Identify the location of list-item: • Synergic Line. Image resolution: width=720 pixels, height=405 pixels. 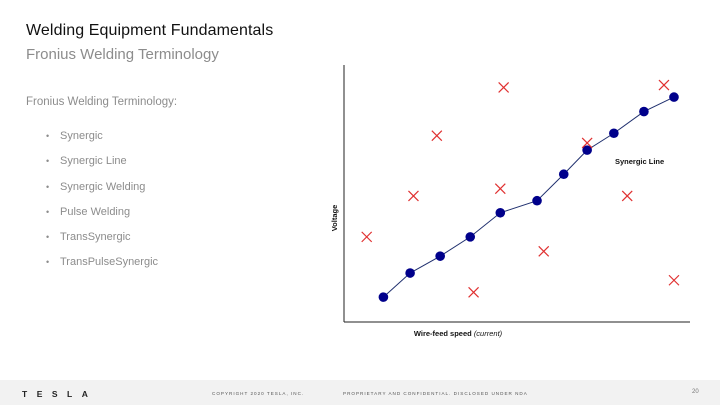
(102, 161).